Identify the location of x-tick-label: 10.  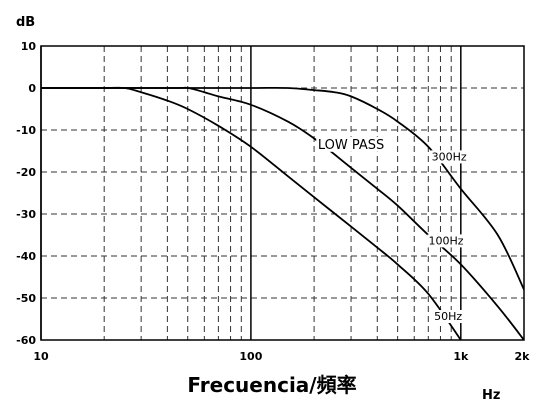
(41, 356).